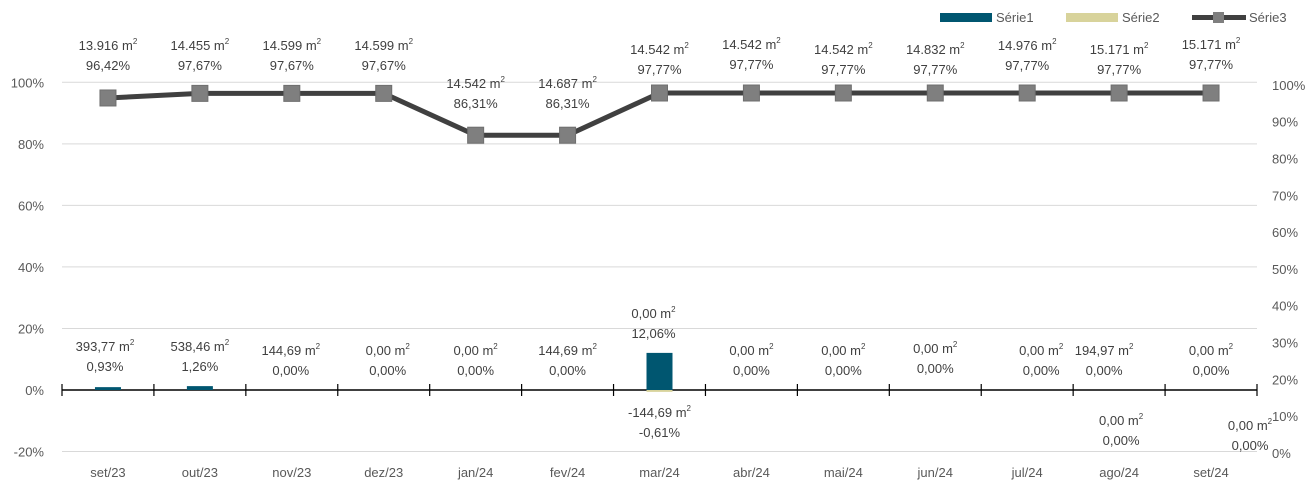 Image resolution: width=1309 pixels, height=483 pixels. I want to click on right-axis-tick: 40%, so click(1285, 306).